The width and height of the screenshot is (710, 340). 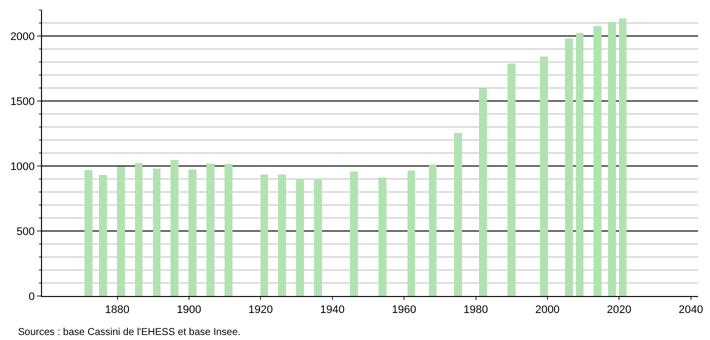 I want to click on y-tick-label: 1500, so click(x=22, y=102).